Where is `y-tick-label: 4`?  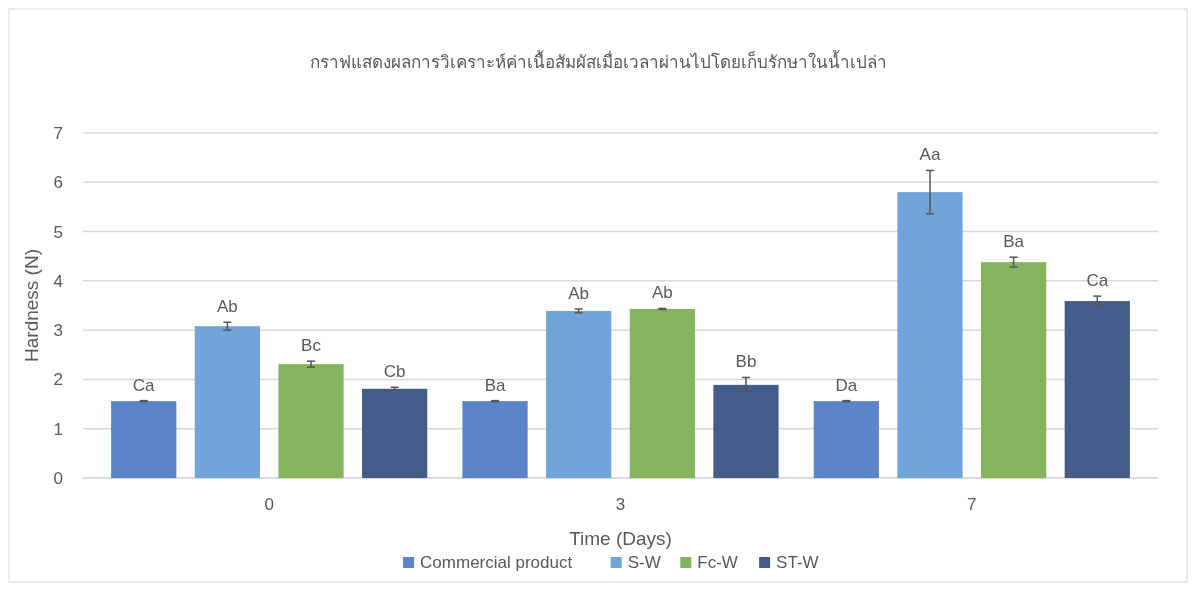
y-tick-label: 4 is located at coordinates (58, 281).